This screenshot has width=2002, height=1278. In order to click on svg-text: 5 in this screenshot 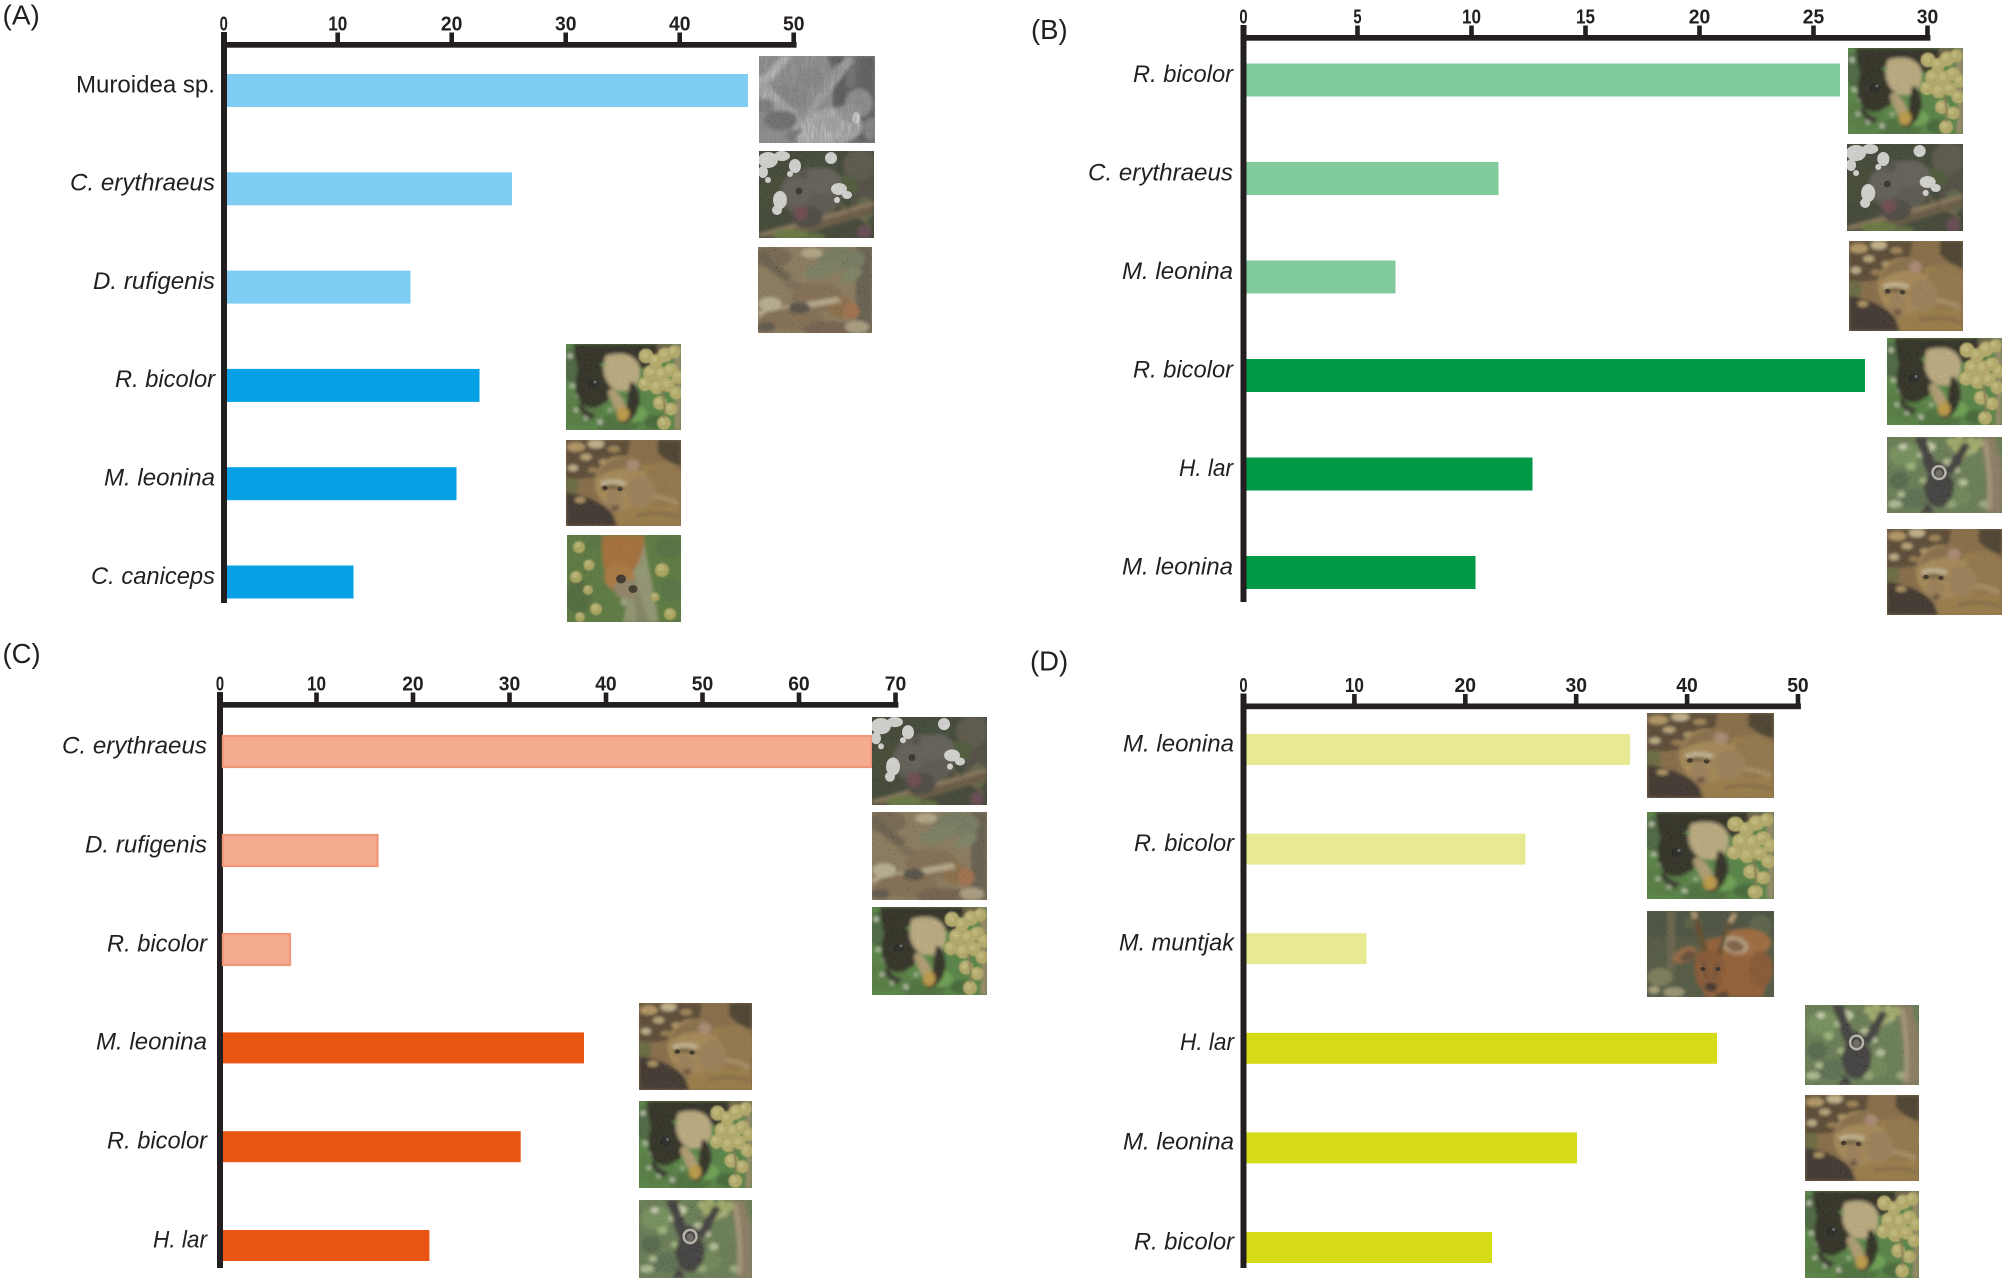, I will do `click(1357, 18)`.